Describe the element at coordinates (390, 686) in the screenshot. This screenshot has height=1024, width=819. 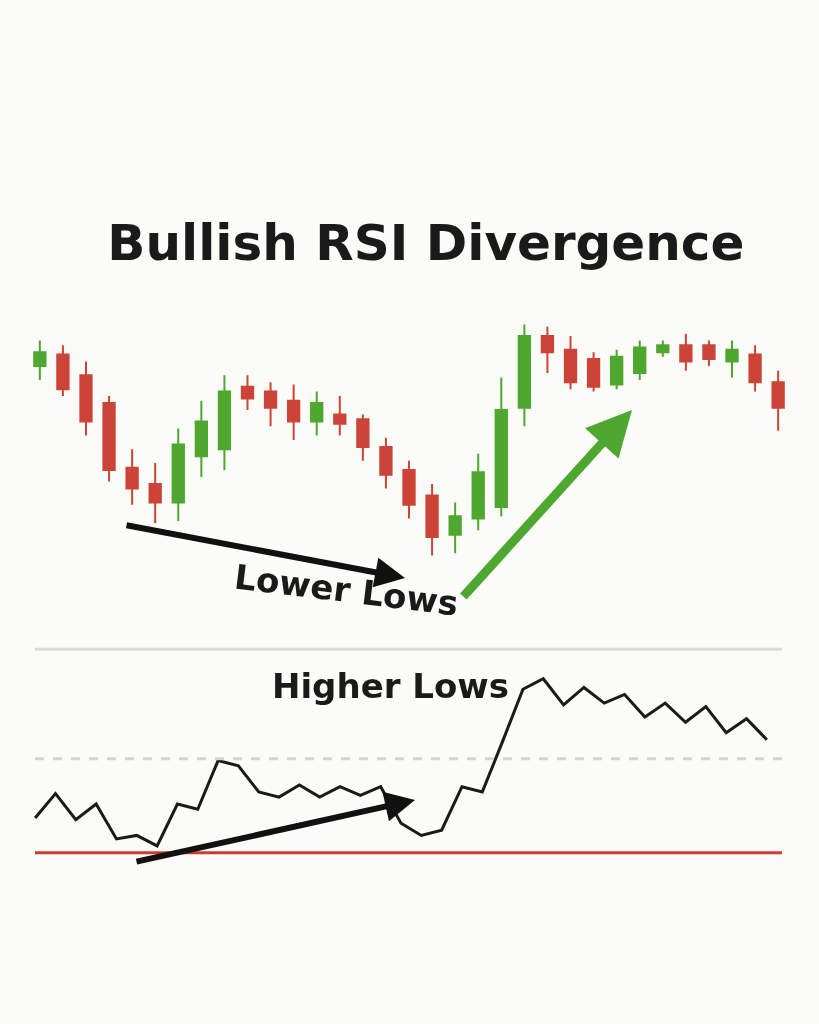
I see `annotation: Higher Lows` at that location.